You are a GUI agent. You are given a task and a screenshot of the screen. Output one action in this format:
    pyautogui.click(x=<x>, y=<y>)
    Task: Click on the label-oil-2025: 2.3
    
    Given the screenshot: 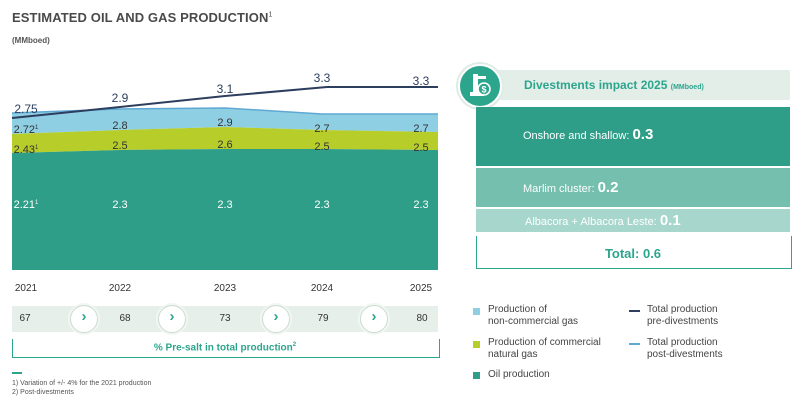 What is the action you would take?
    pyautogui.click(x=420, y=205)
    